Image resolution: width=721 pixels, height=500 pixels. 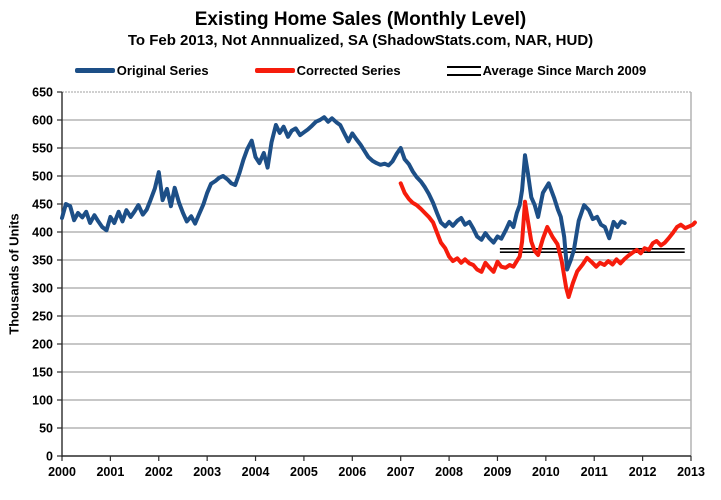 I want to click on chart-title: Existing Home Sales (Monthly Level), so click(x=360, y=19).